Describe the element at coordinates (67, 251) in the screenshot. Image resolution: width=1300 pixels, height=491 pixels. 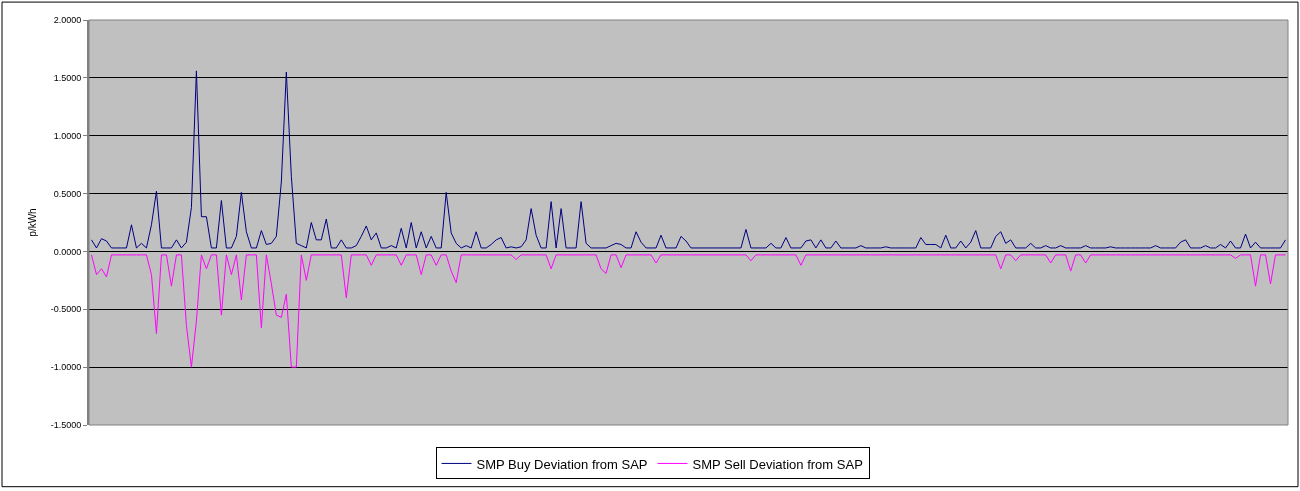
I see `y-tick-label: 0.0000` at that location.